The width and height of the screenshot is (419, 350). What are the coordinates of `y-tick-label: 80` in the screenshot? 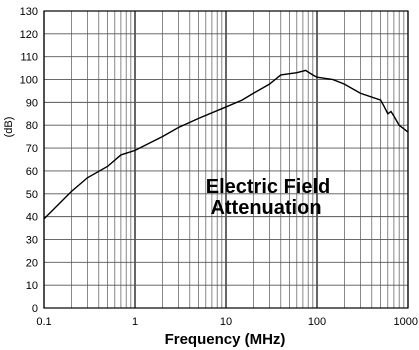 It's located at (32, 126).